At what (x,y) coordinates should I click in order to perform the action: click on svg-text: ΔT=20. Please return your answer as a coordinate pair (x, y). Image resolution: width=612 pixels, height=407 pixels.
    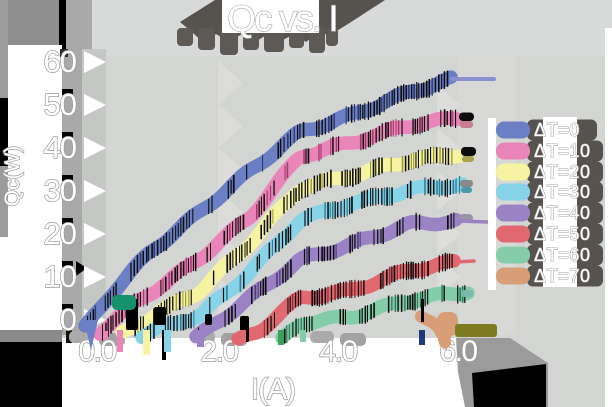
    Looking at the image, I should click on (562, 172).